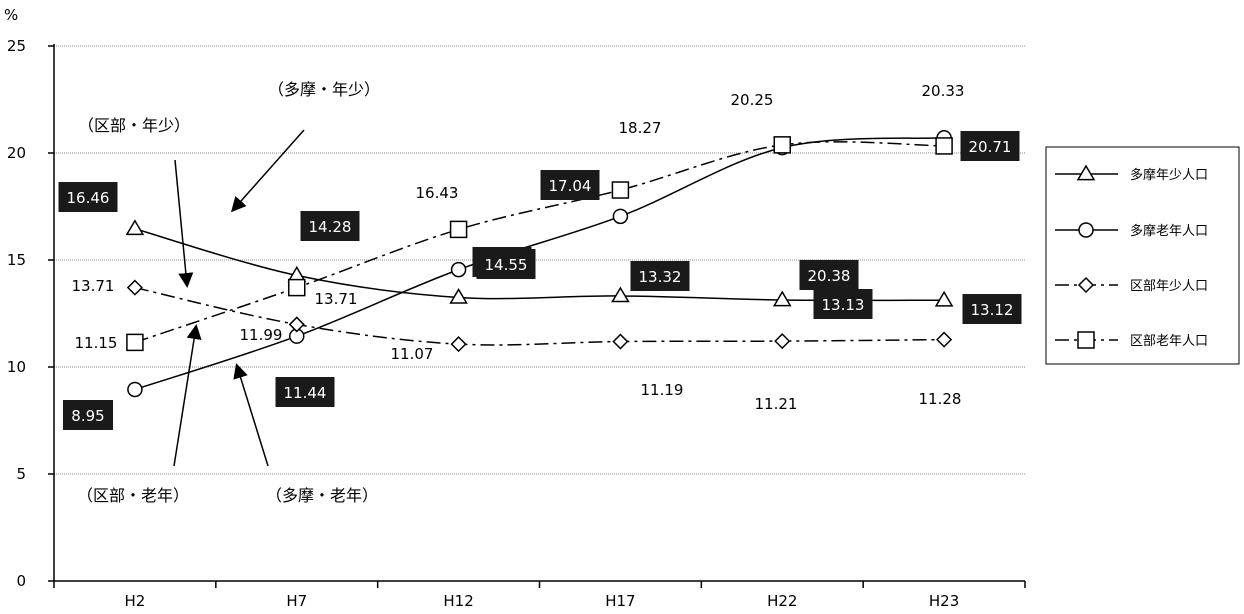 This screenshot has width=1244, height=614. What do you see at coordinates (437, 193) in the screenshot?
I see `data-label: 16.43` at bounding box center [437, 193].